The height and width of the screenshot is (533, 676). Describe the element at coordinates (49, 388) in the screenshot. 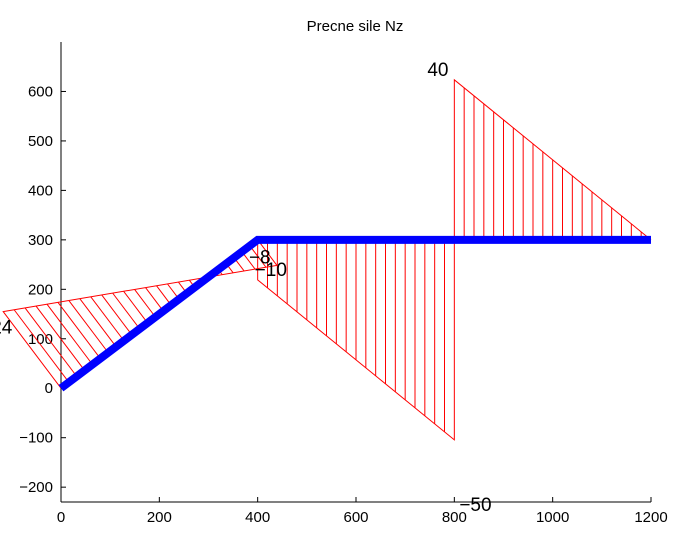

I see `y-tick-label: 0` at that location.